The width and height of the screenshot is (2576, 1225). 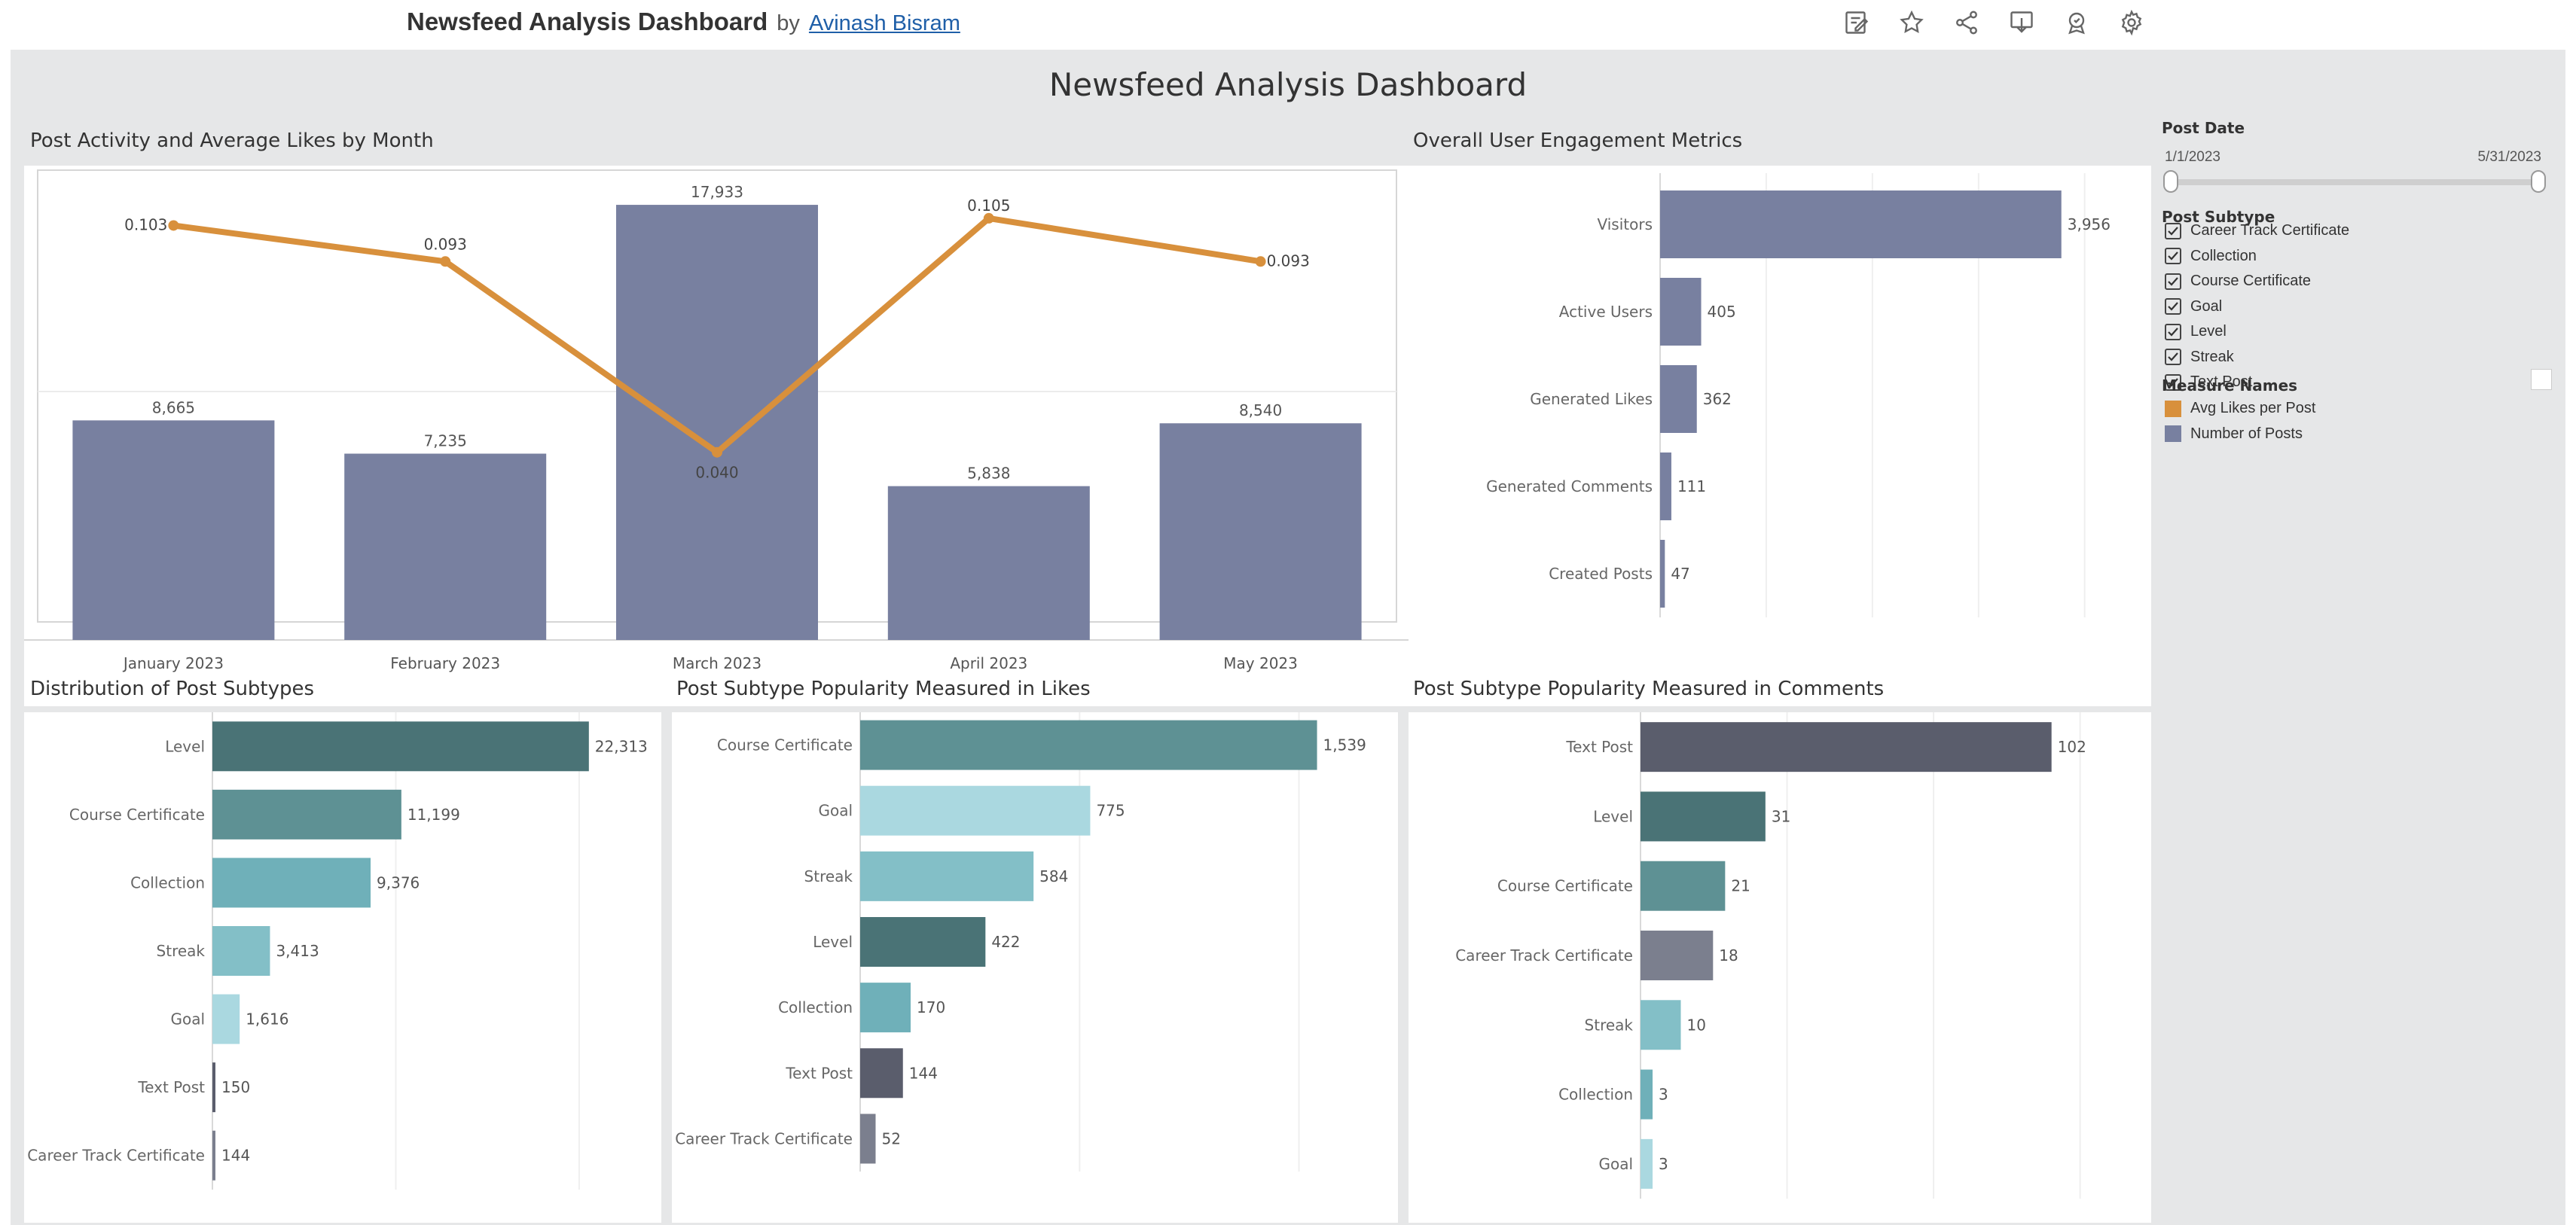 What do you see at coordinates (622, 746) in the screenshot?
I see `bar-label-level: 22,313` at bounding box center [622, 746].